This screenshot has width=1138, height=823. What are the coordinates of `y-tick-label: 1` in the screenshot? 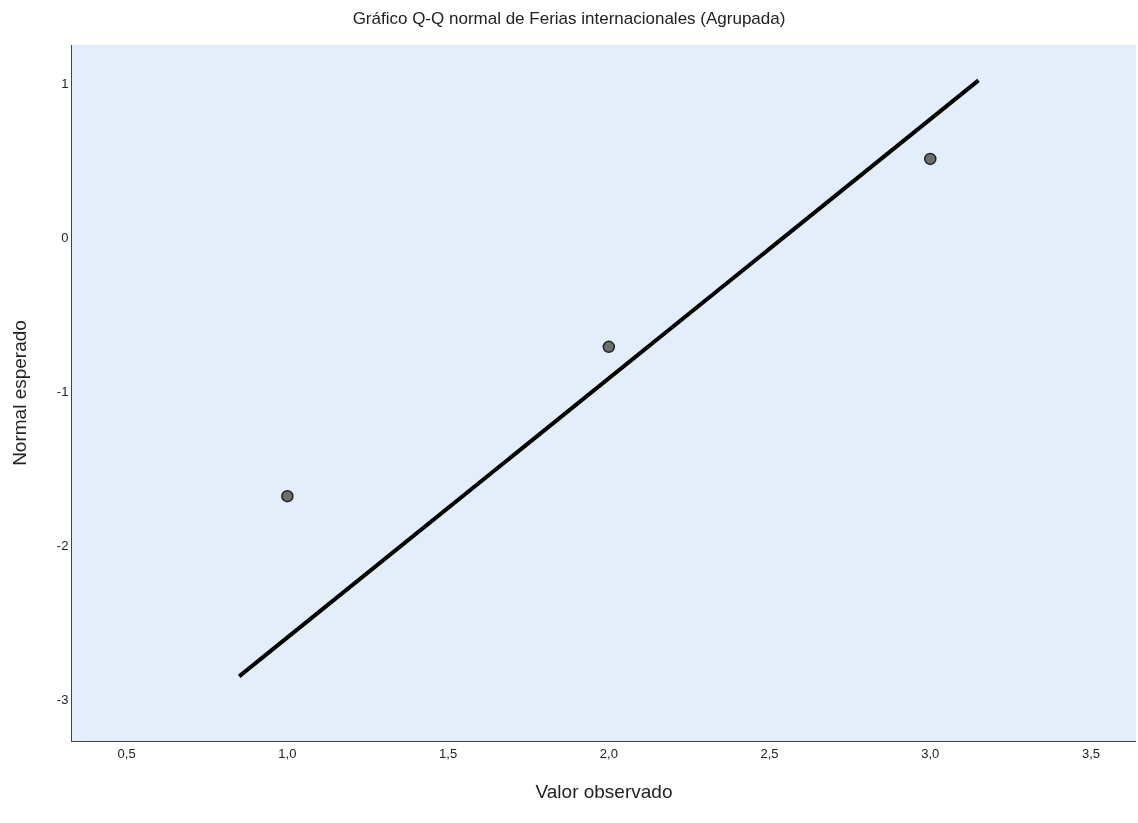 It's located at (65, 84).